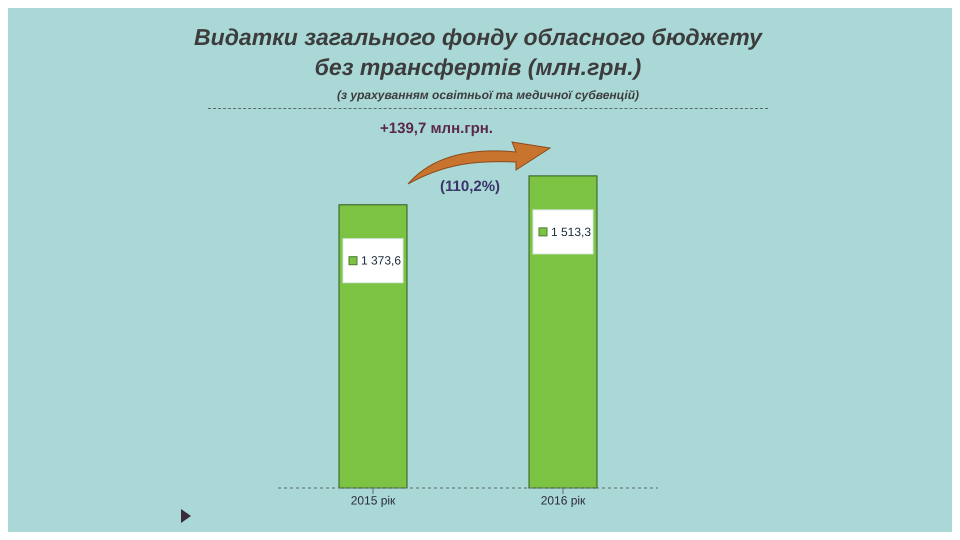 This screenshot has height=540, width=960. Describe the element at coordinates (470, 186) in the screenshot. I see `annotation: (110,2%)` at that location.